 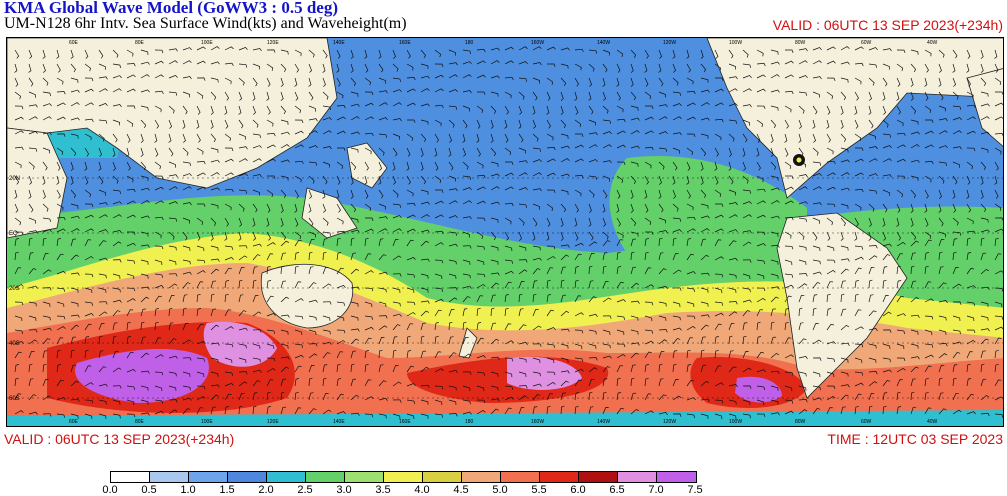 What do you see at coordinates (500, 490) in the screenshot?
I see `colorbar-tick-label: 5.0` at bounding box center [500, 490].